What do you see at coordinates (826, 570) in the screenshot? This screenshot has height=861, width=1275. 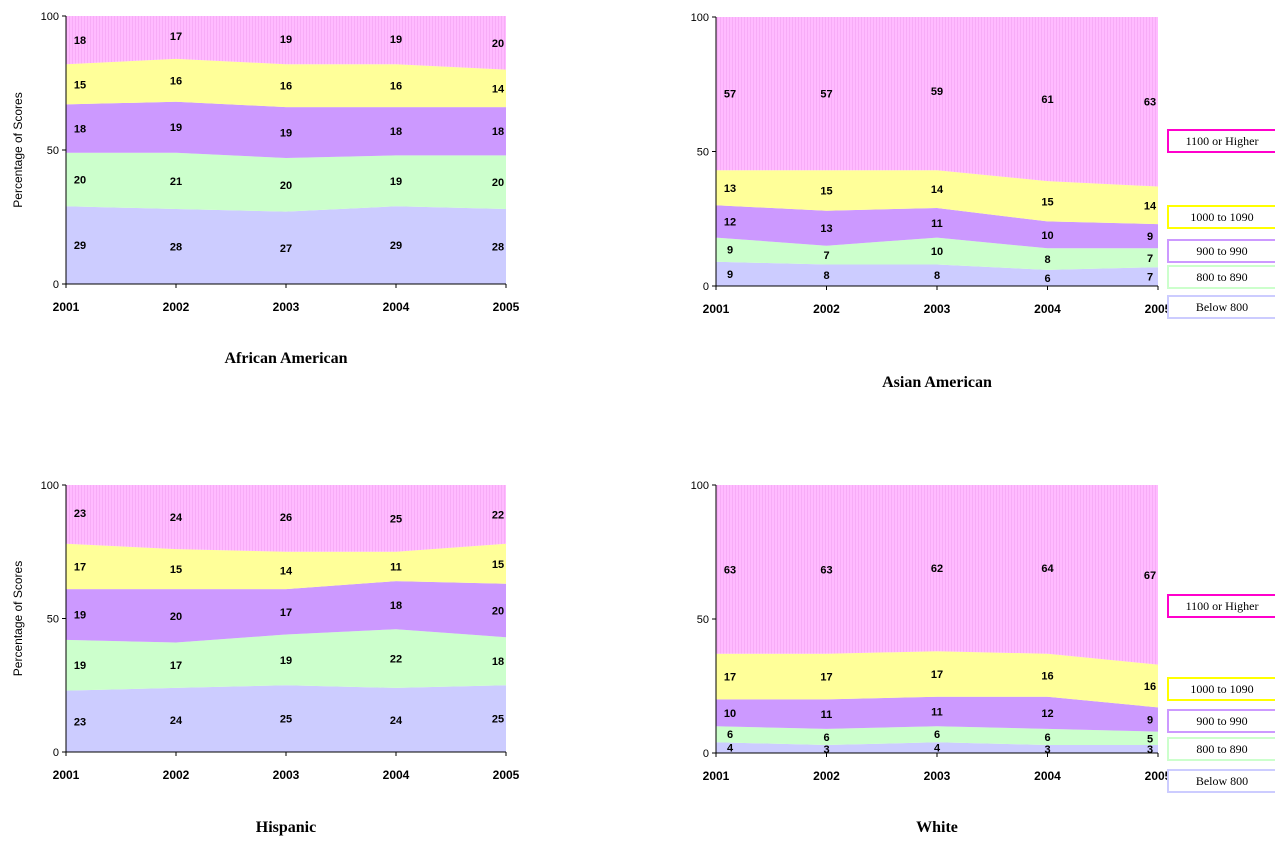 I see `data-label: 63` at bounding box center [826, 570].